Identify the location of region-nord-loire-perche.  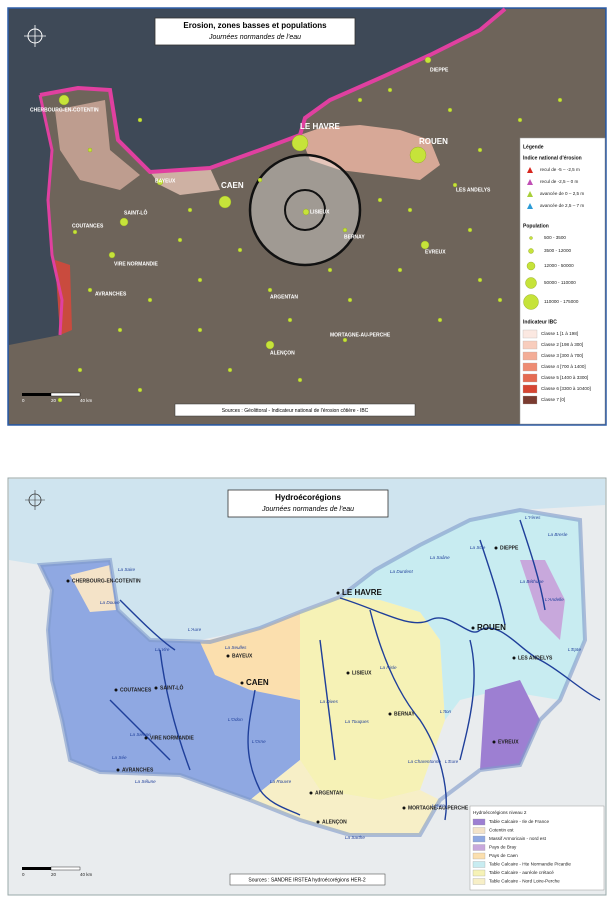
(345, 797).